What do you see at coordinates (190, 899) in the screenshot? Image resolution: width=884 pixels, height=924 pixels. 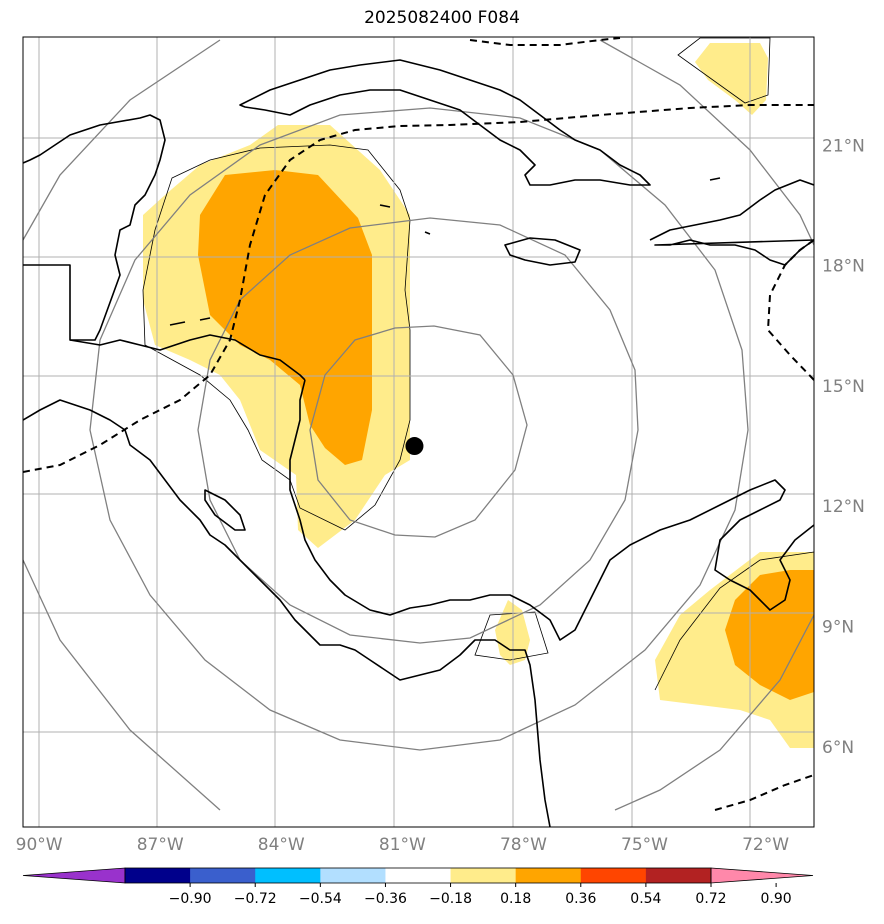 I see `colorbar-label: −0.90` at bounding box center [190, 899].